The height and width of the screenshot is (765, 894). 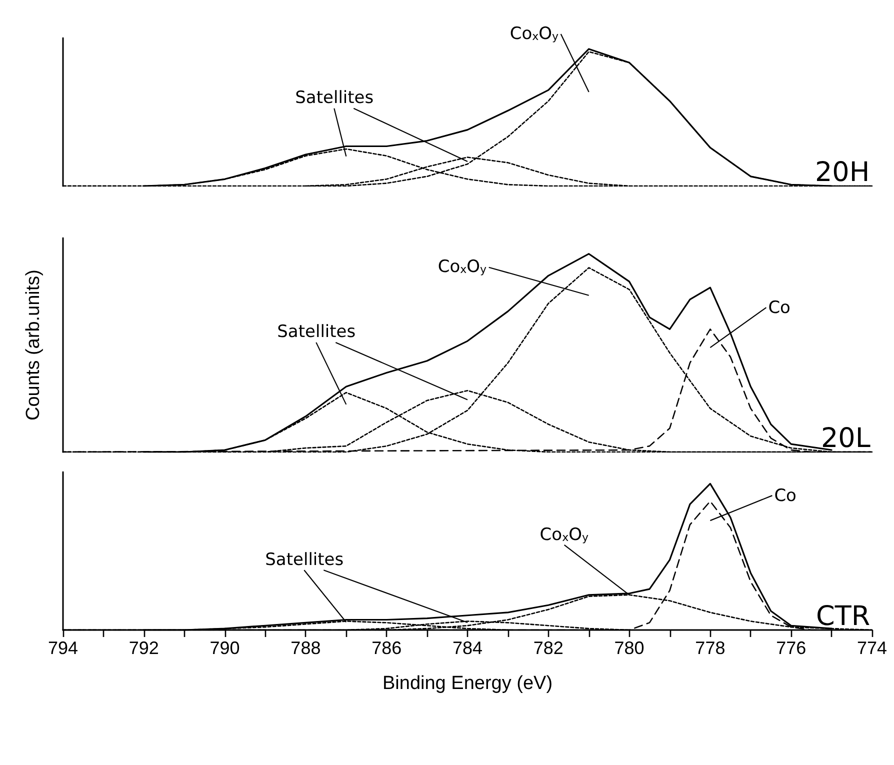 I want to click on x-tick-label: 778, so click(x=710, y=648).